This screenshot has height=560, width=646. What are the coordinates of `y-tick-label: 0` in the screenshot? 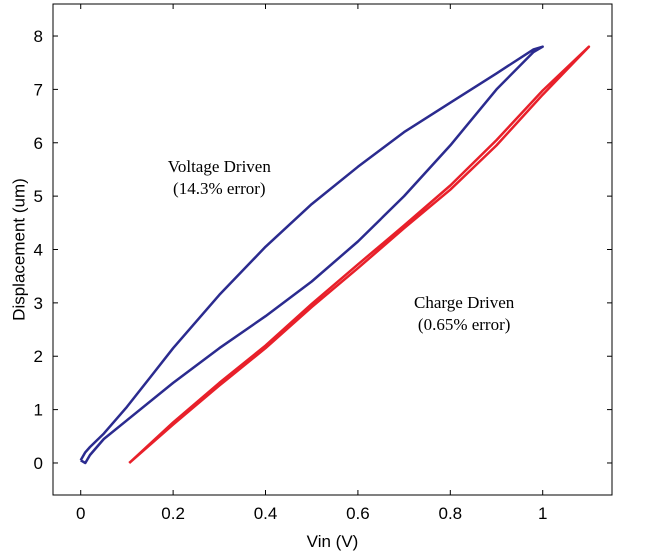 It's located at (38, 463).